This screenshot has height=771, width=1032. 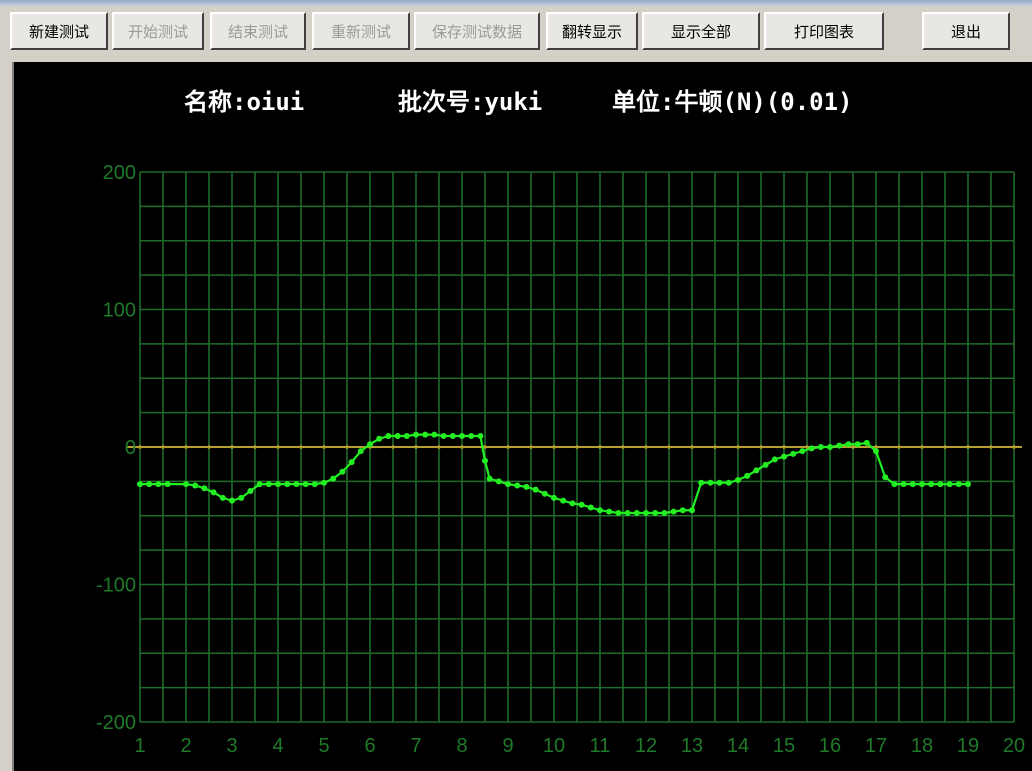 What do you see at coordinates (830, 746) in the screenshot?
I see `x-tick-label: 16` at bounding box center [830, 746].